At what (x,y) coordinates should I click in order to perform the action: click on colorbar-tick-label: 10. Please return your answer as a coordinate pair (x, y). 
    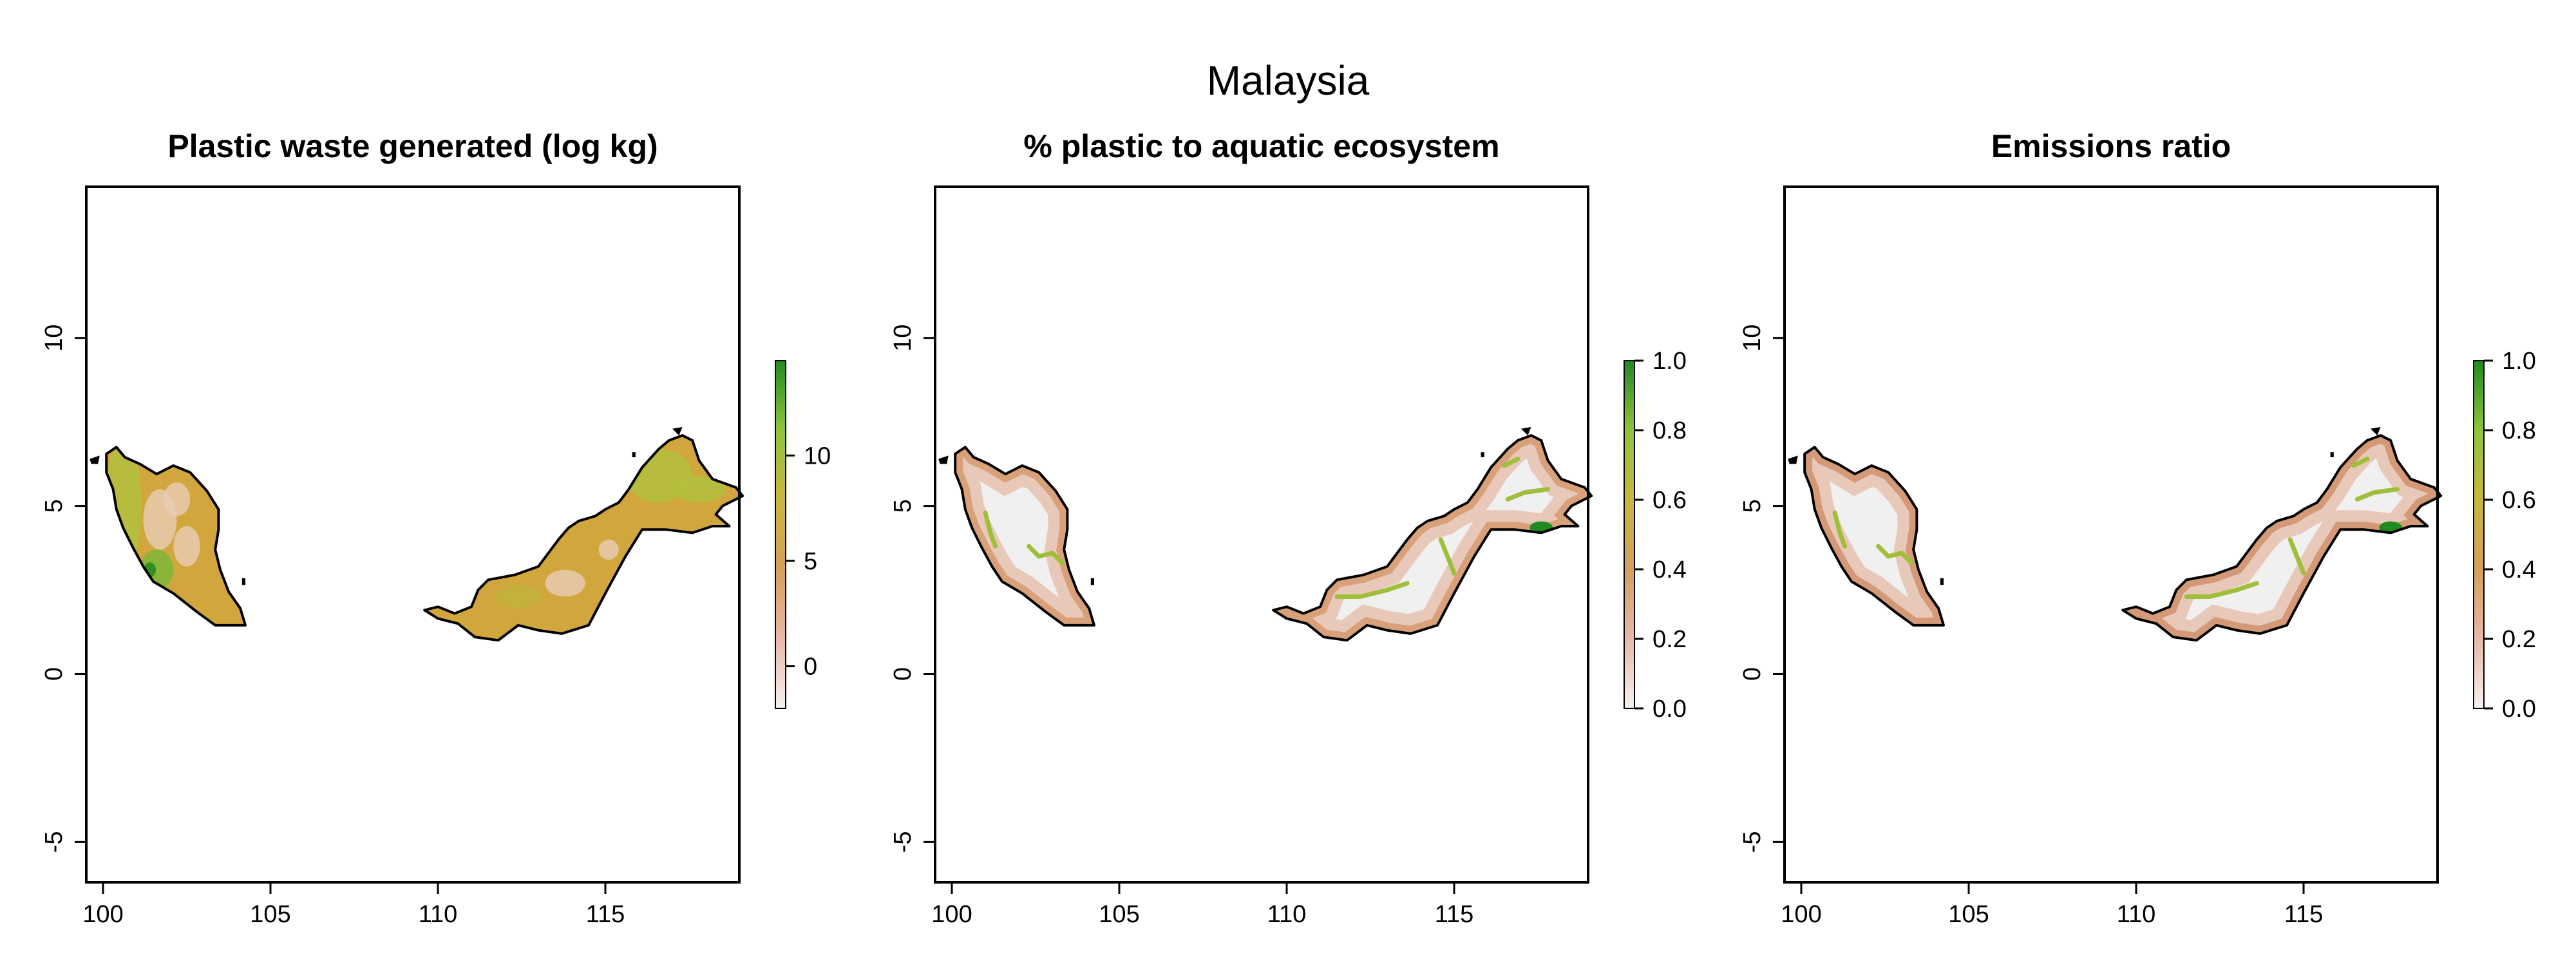
    Looking at the image, I should click on (817, 455).